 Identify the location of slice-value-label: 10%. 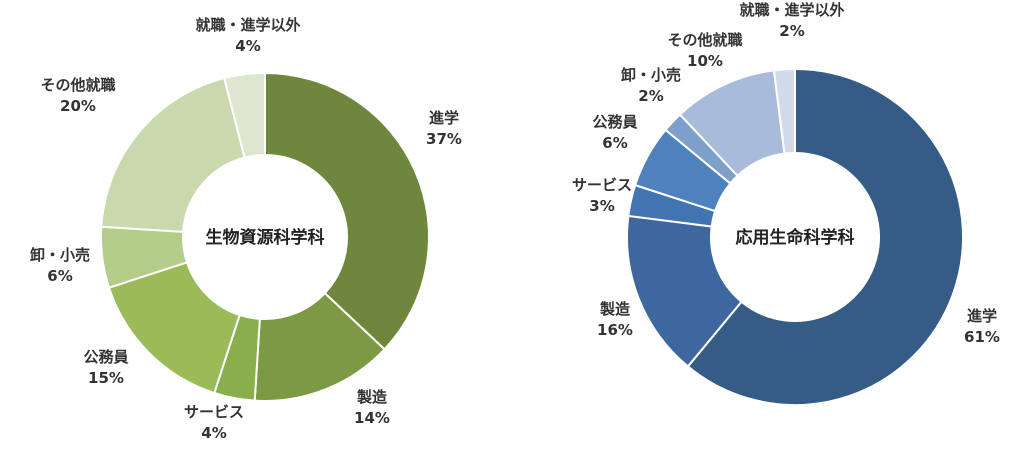
(705, 61).